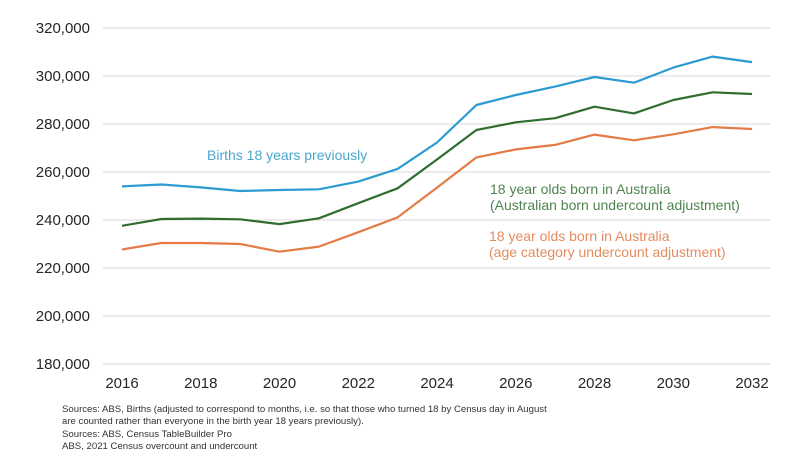 This screenshot has width=809, height=455. I want to click on series-label-line: Births 18 years previously, so click(287, 155).